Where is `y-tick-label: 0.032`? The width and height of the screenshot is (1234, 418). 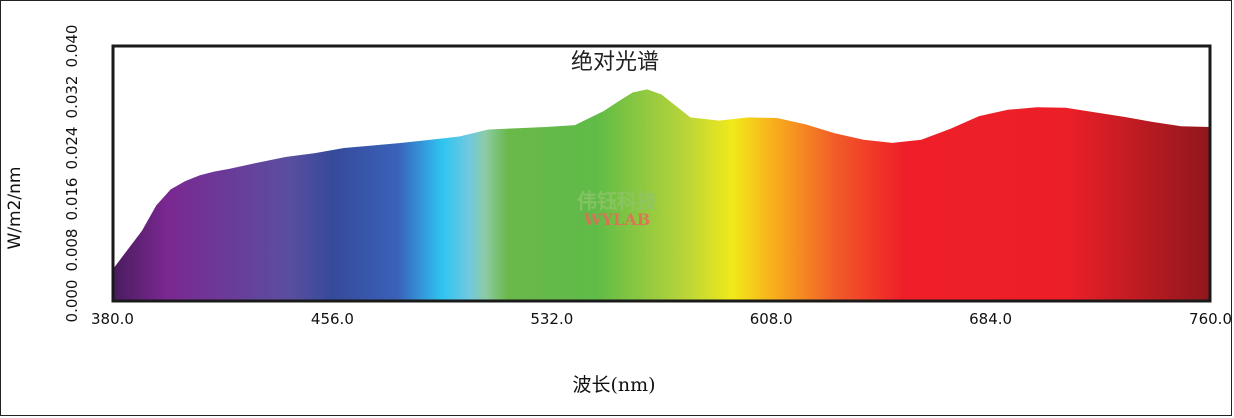
y-tick-label: 0.032 is located at coordinates (72, 97).